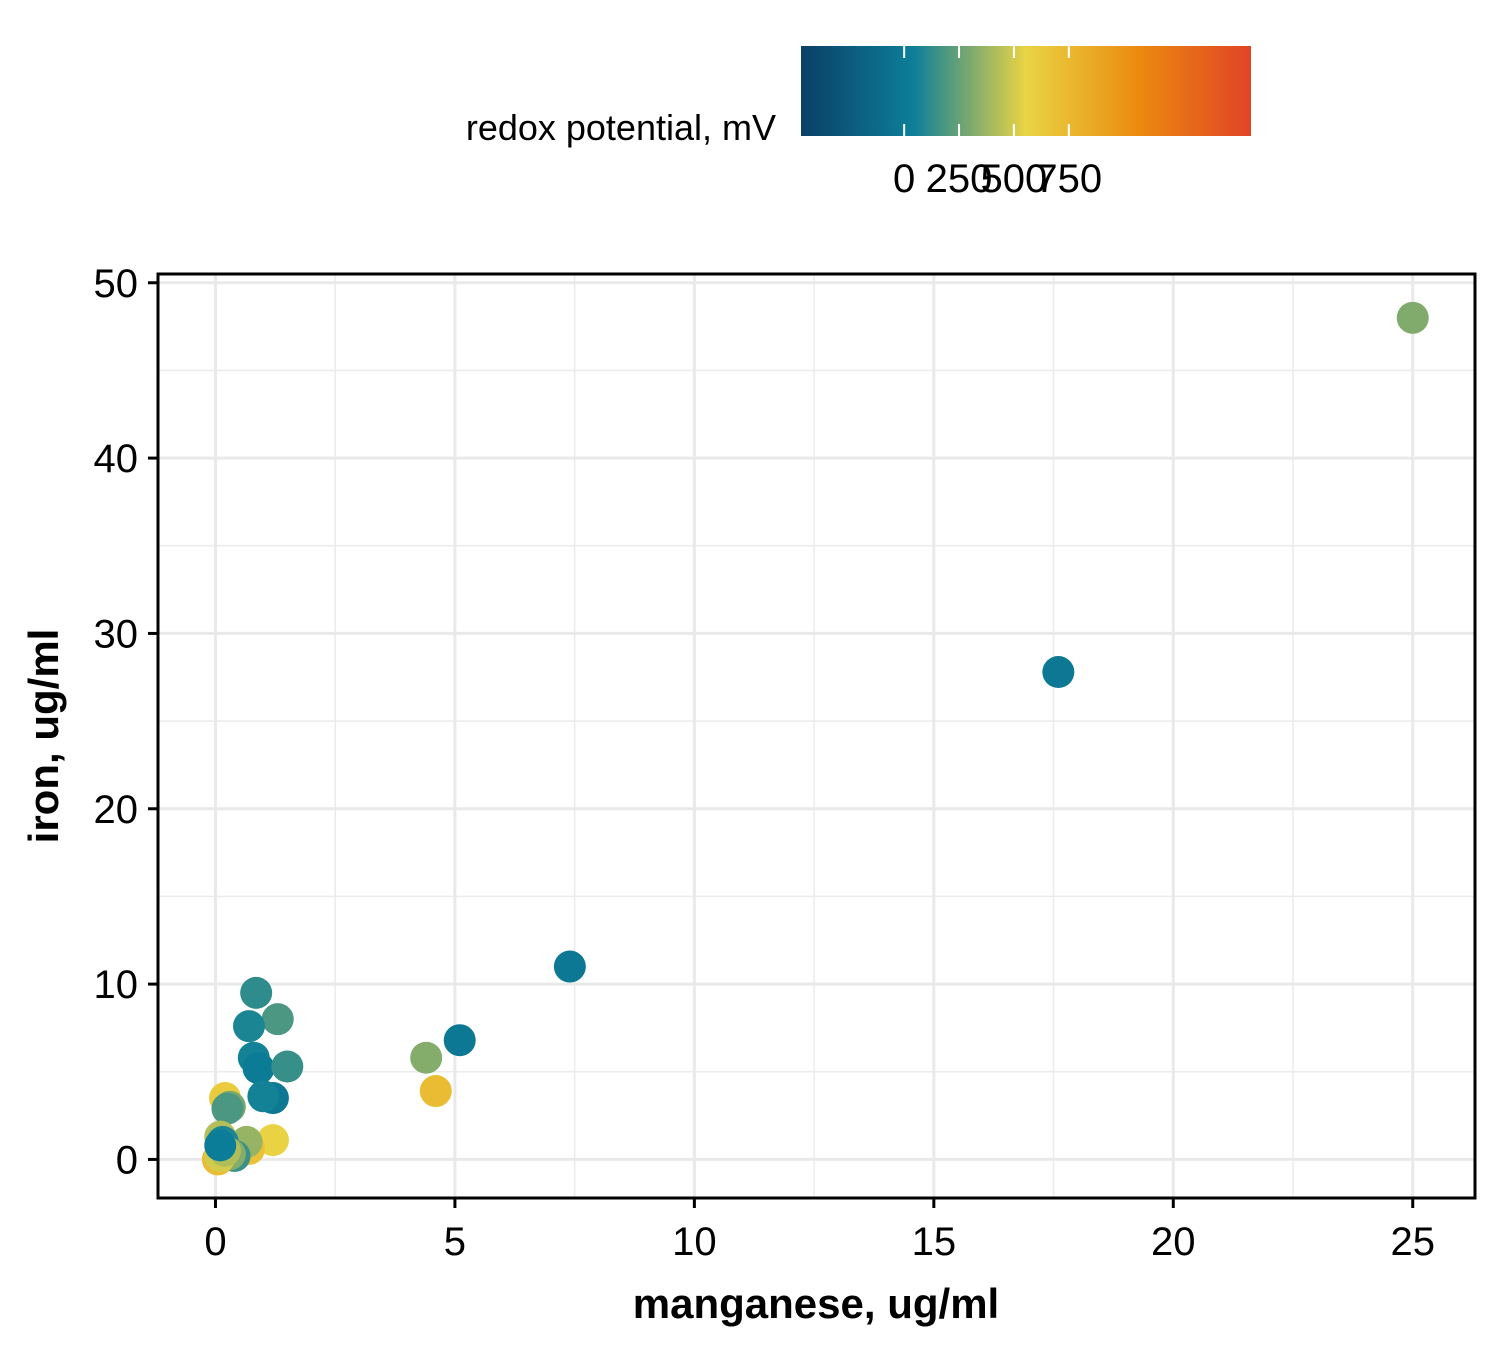  Describe the element at coordinates (959, 179) in the screenshot. I see `colorbar-tick-label: 250` at that location.